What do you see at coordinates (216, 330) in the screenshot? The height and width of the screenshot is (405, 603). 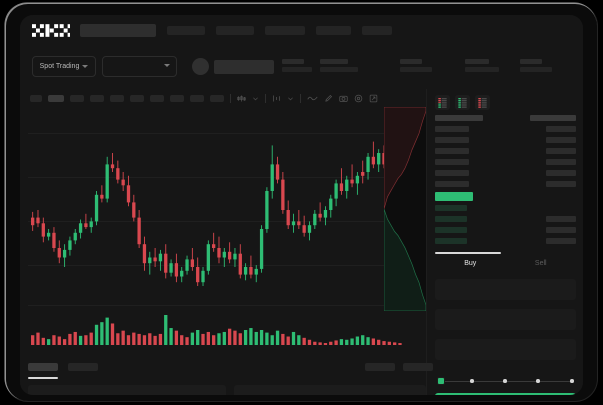 I see `volume-series` at bounding box center [216, 330].